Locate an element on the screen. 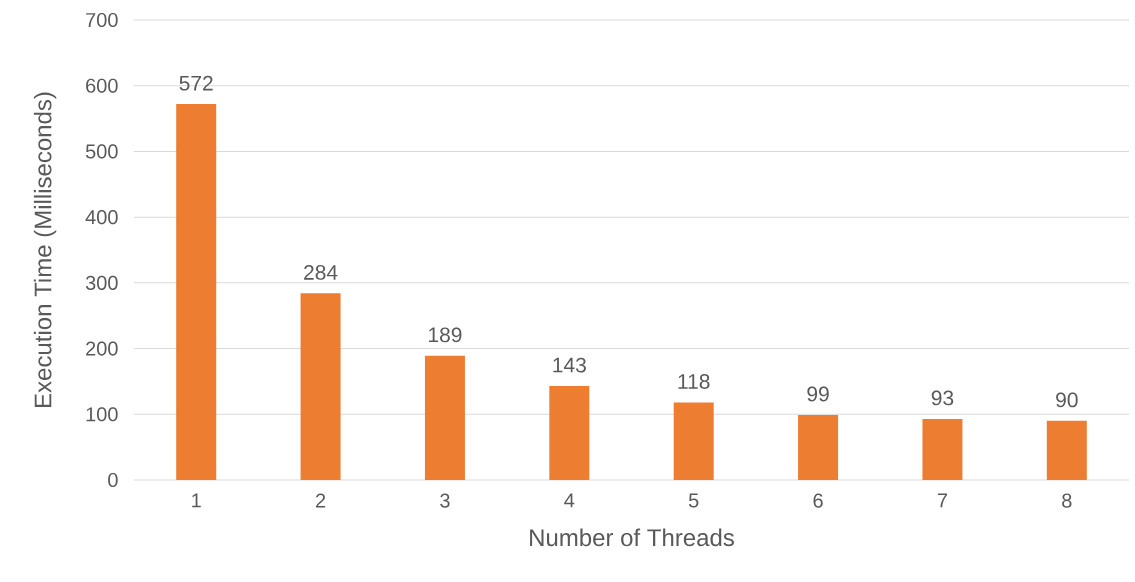 This screenshot has height=582, width=1135. data-label: 572 is located at coordinates (196, 83).